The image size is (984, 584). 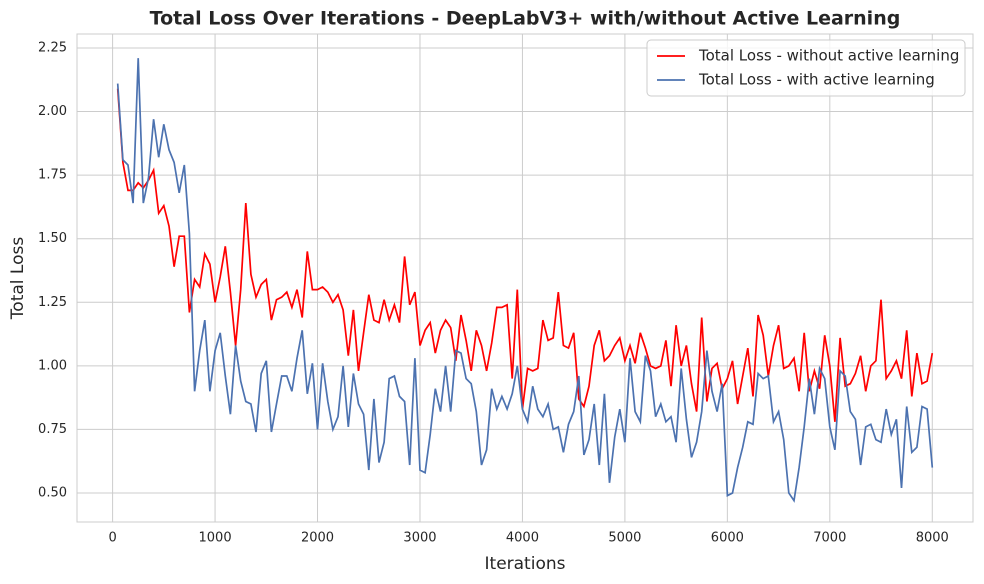 What do you see at coordinates (829, 538) in the screenshot?
I see `x-tick-label: 7000` at bounding box center [829, 538].